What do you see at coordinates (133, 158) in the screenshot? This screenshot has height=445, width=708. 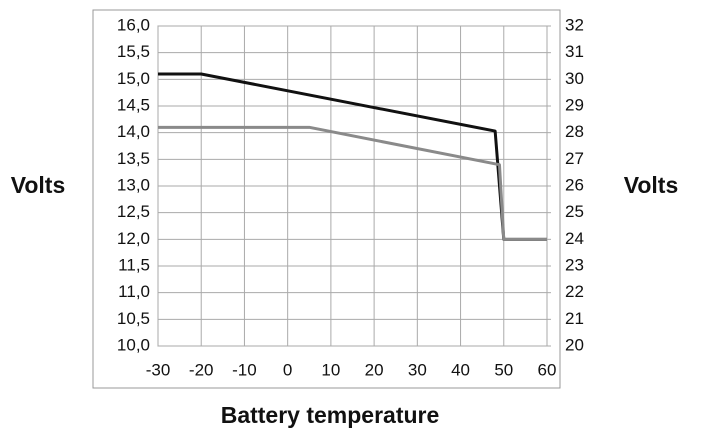 I see `y-tick-label: 13,5` at bounding box center [133, 158].